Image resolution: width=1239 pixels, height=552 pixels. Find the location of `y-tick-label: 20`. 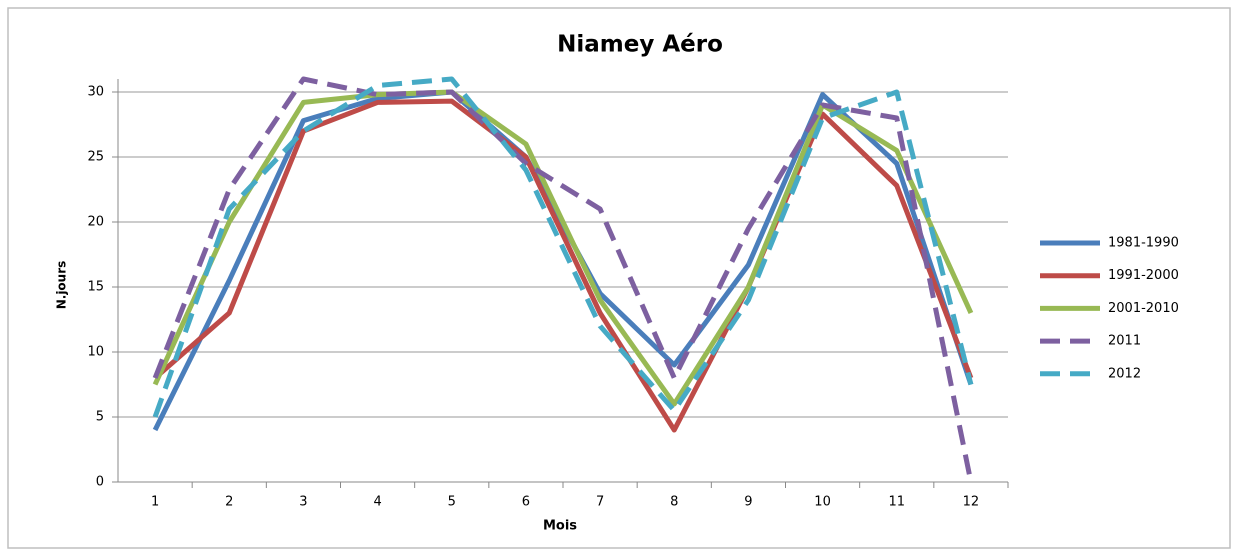

y-tick-label: 20 is located at coordinates (95, 222).